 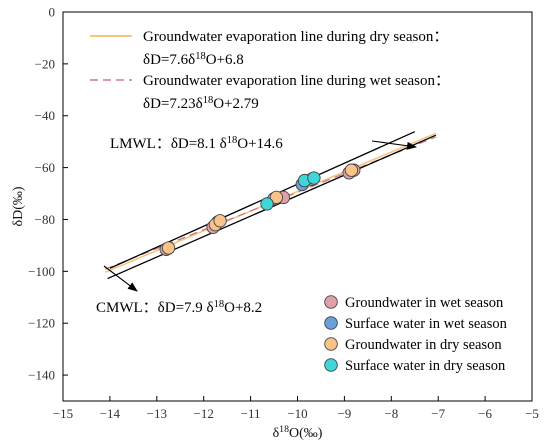 I want to click on legend-label-0: Groundwater in wet season, so click(x=424, y=303).